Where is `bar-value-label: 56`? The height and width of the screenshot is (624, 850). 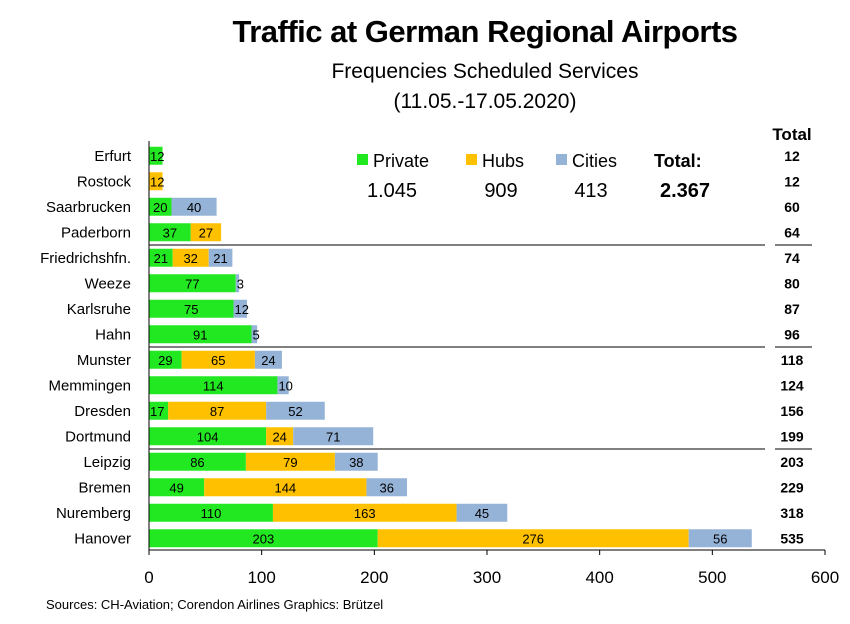
bar-value-label: 56 is located at coordinates (720, 538).